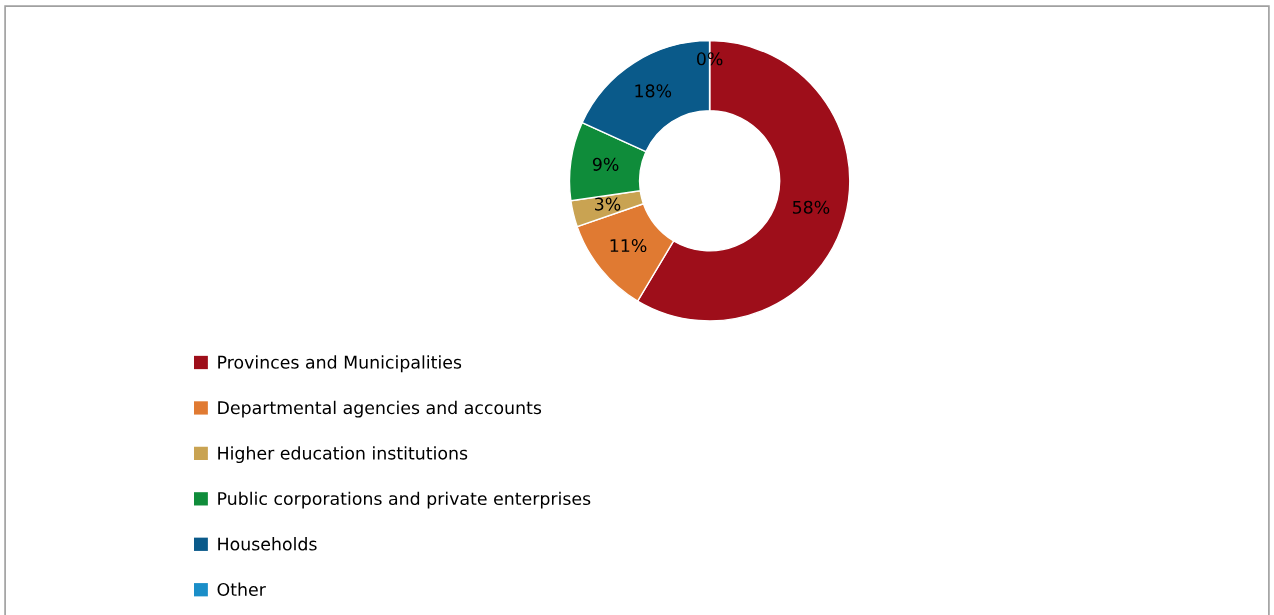 The height and width of the screenshot is (615, 1274). What do you see at coordinates (653, 91) in the screenshot?
I see `data-label: 18%` at bounding box center [653, 91].